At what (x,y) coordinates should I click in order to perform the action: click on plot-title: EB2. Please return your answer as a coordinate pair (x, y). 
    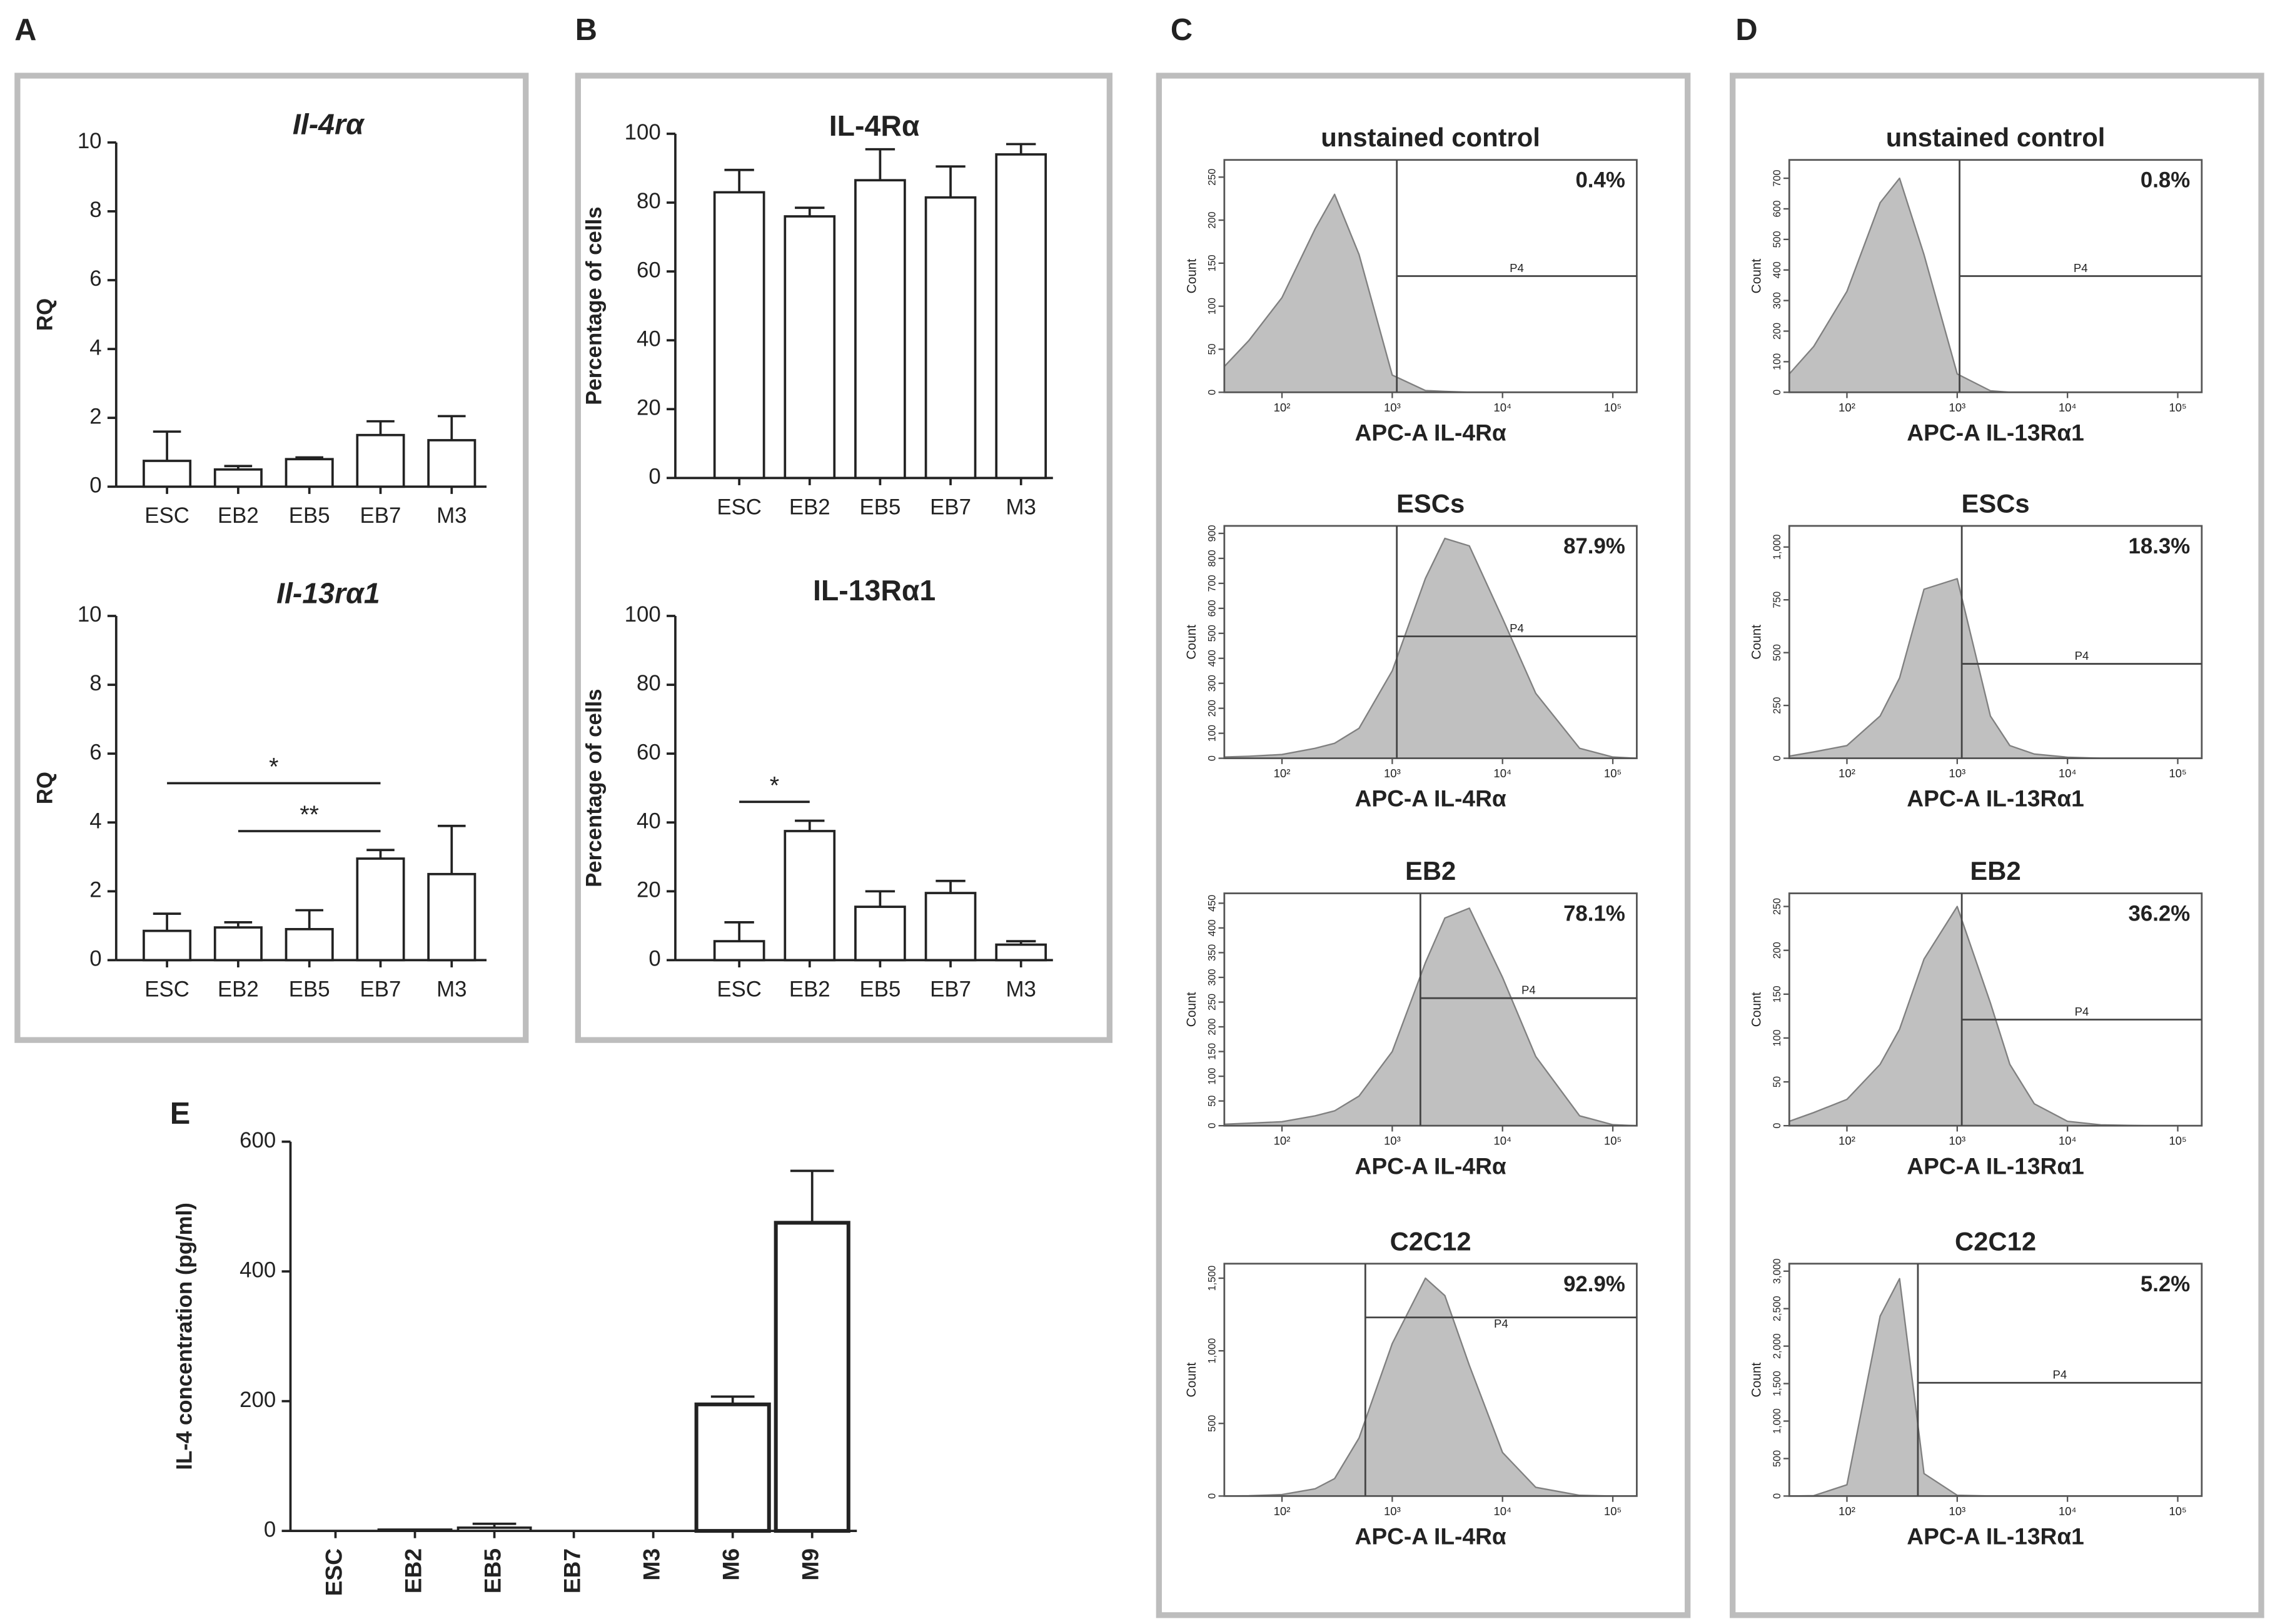
    Looking at the image, I should click on (1995, 870).